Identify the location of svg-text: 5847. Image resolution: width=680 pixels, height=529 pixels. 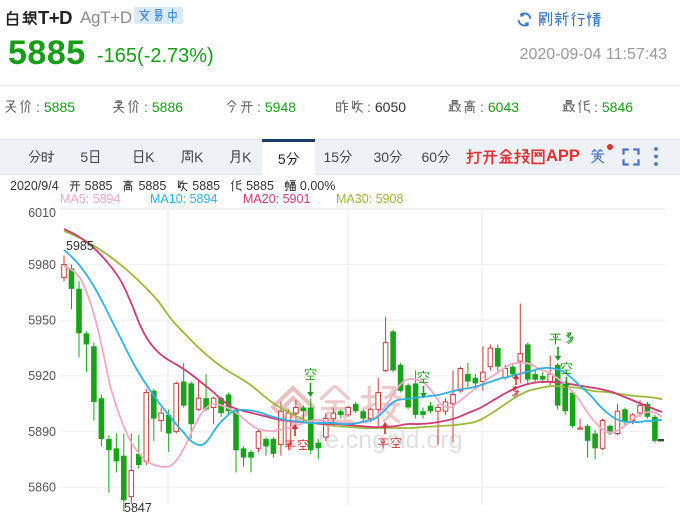
(138, 508).